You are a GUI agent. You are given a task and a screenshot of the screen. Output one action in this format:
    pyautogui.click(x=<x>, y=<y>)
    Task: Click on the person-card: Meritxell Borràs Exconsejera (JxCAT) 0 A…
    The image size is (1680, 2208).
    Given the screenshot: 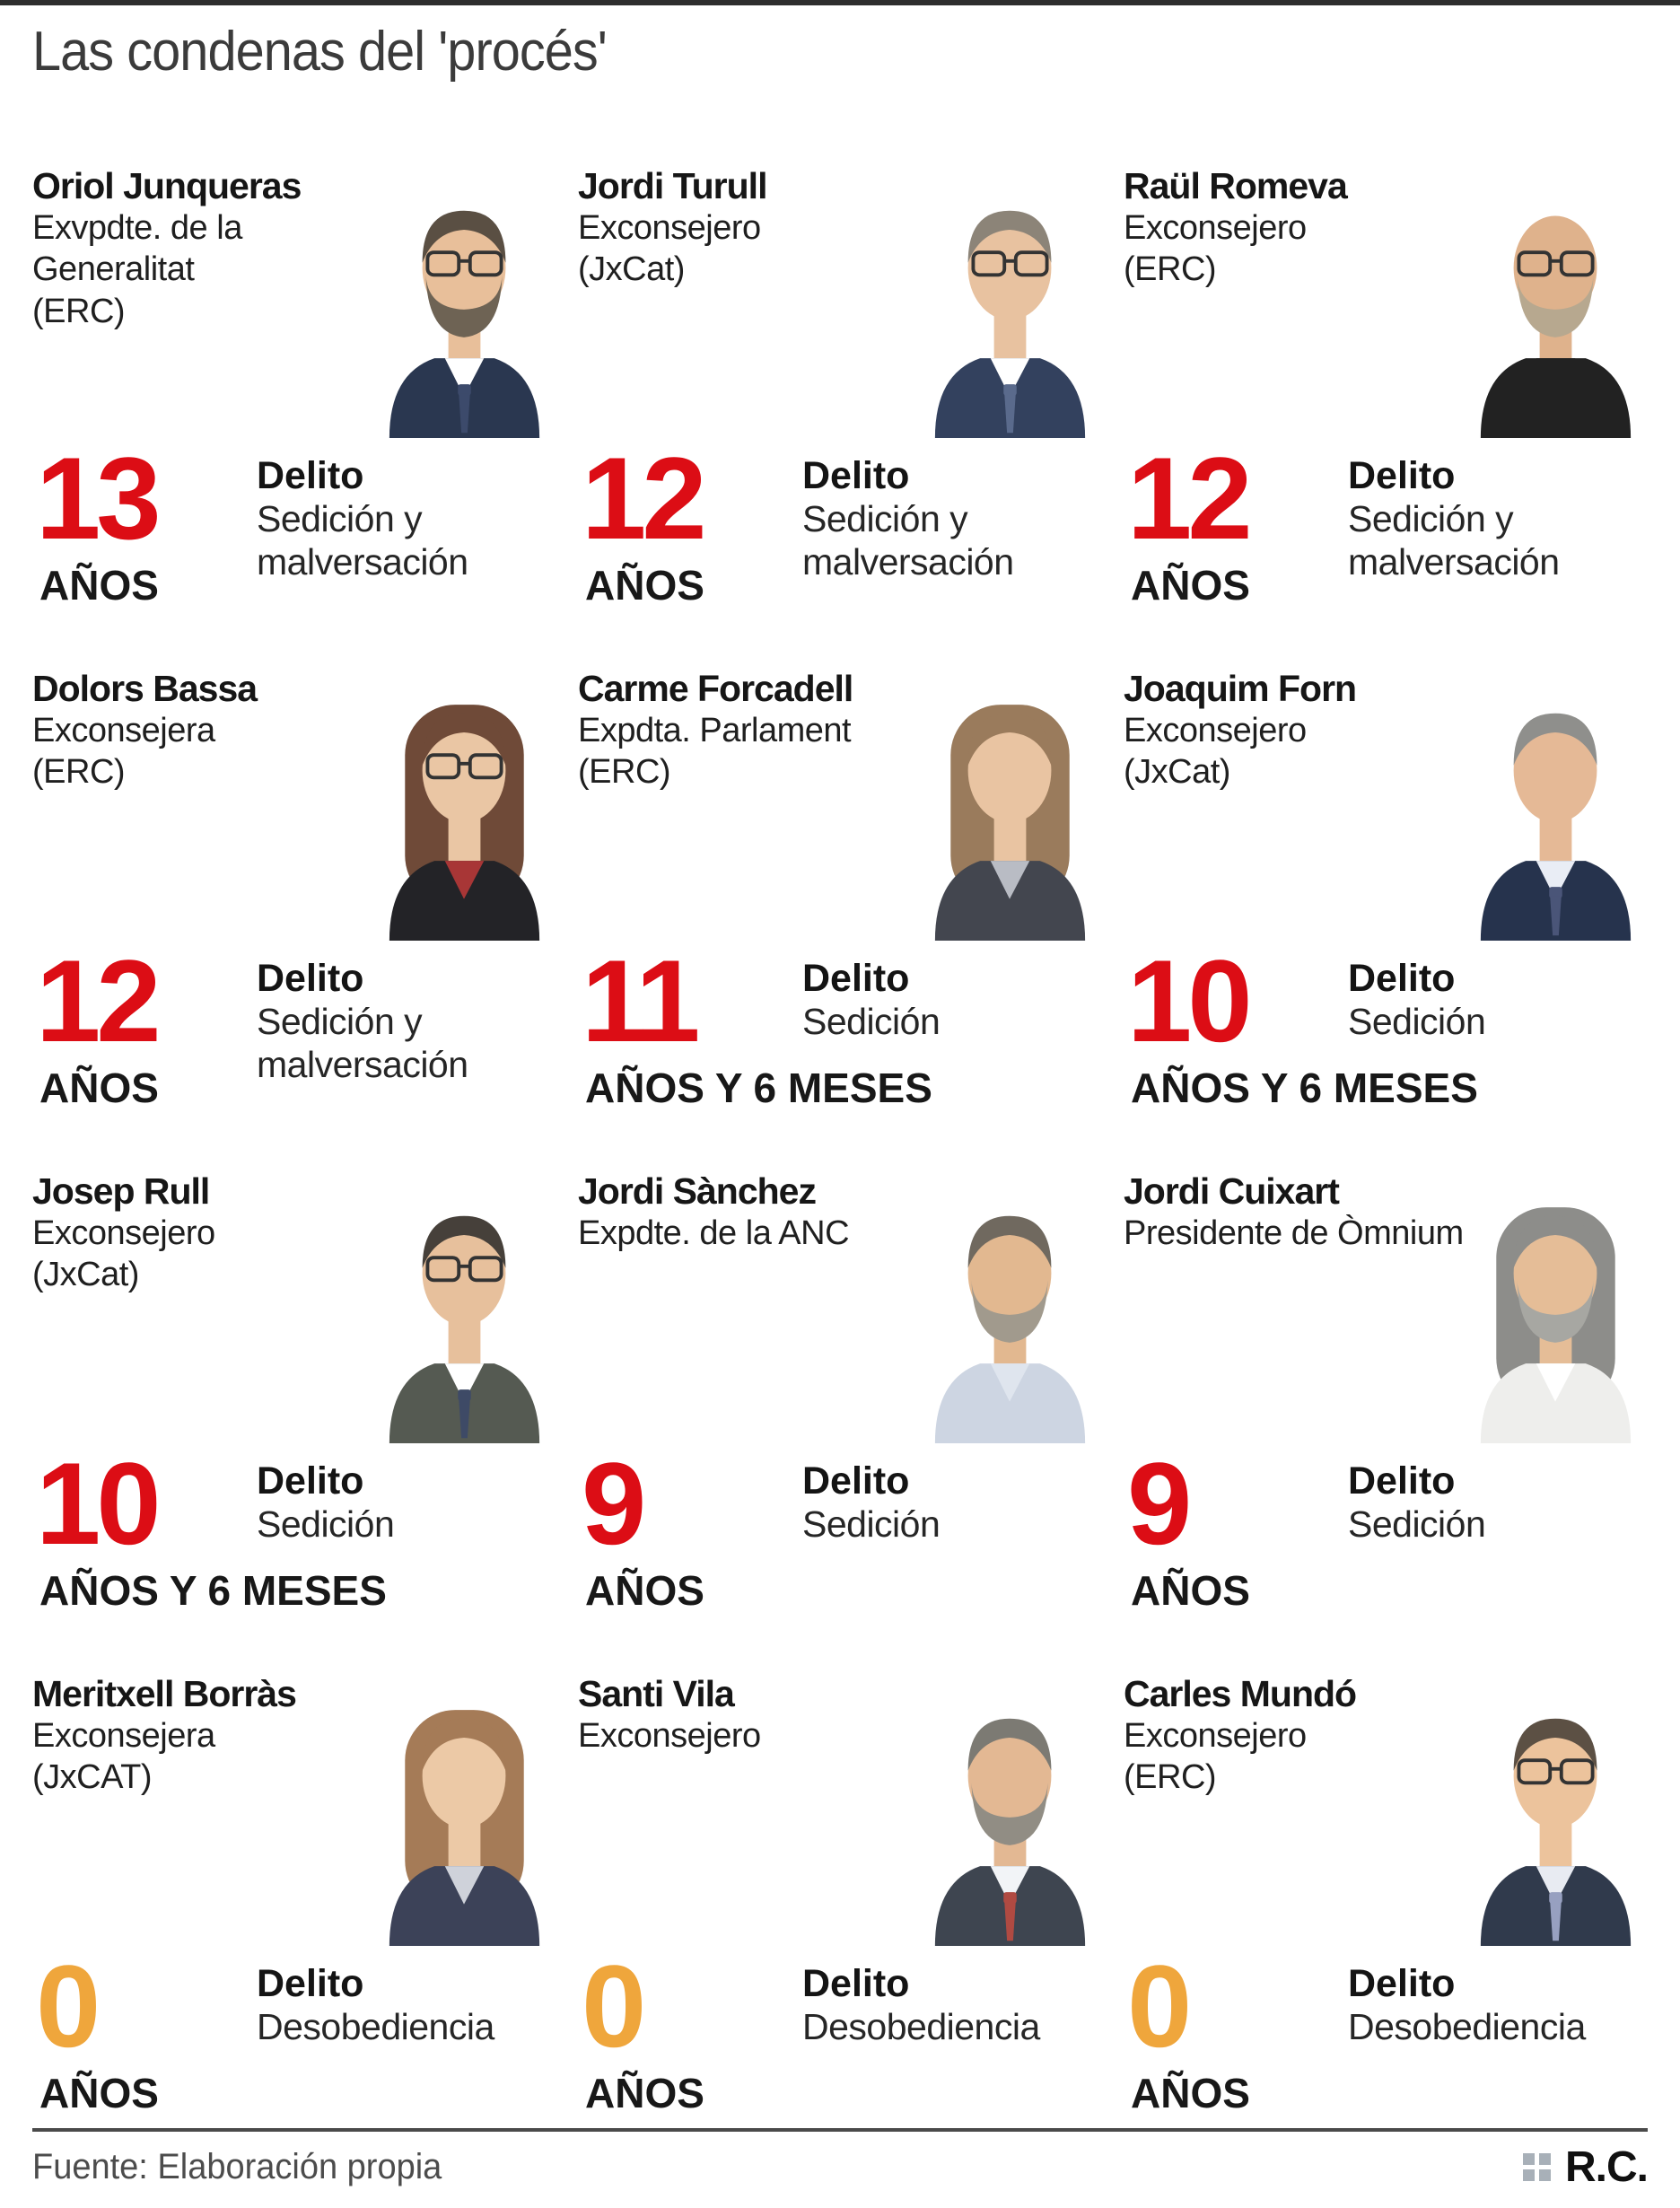 What is the action you would take?
    pyautogui.click(x=294, y=1864)
    